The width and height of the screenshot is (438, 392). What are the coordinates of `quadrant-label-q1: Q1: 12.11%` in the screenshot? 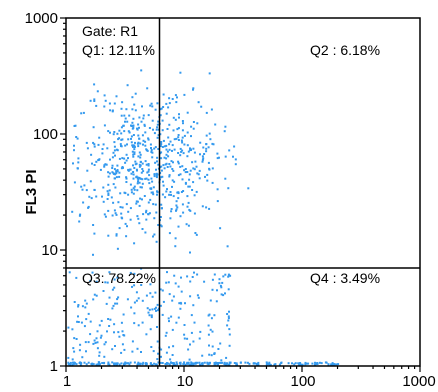 It's located at (118, 50).